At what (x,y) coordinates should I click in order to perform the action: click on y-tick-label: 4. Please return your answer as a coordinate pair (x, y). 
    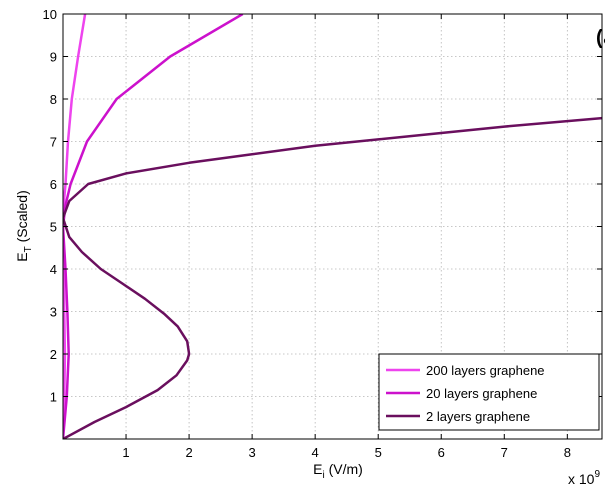
    Looking at the image, I should click on (53, 269).